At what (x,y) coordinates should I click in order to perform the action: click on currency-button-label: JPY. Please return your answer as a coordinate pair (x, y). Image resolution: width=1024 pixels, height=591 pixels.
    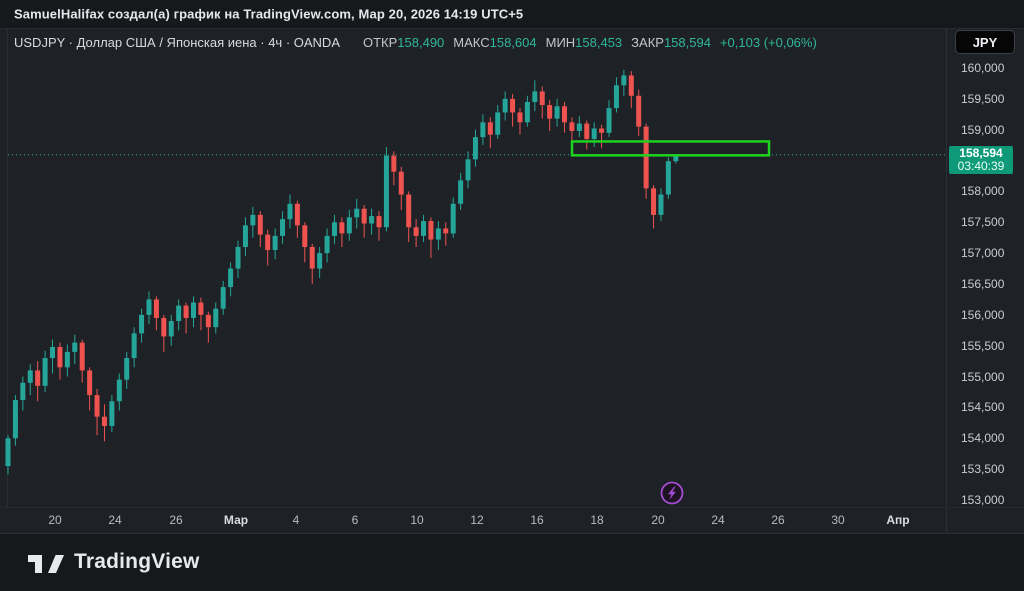
    Looking at the image, I should click on (985, 42).